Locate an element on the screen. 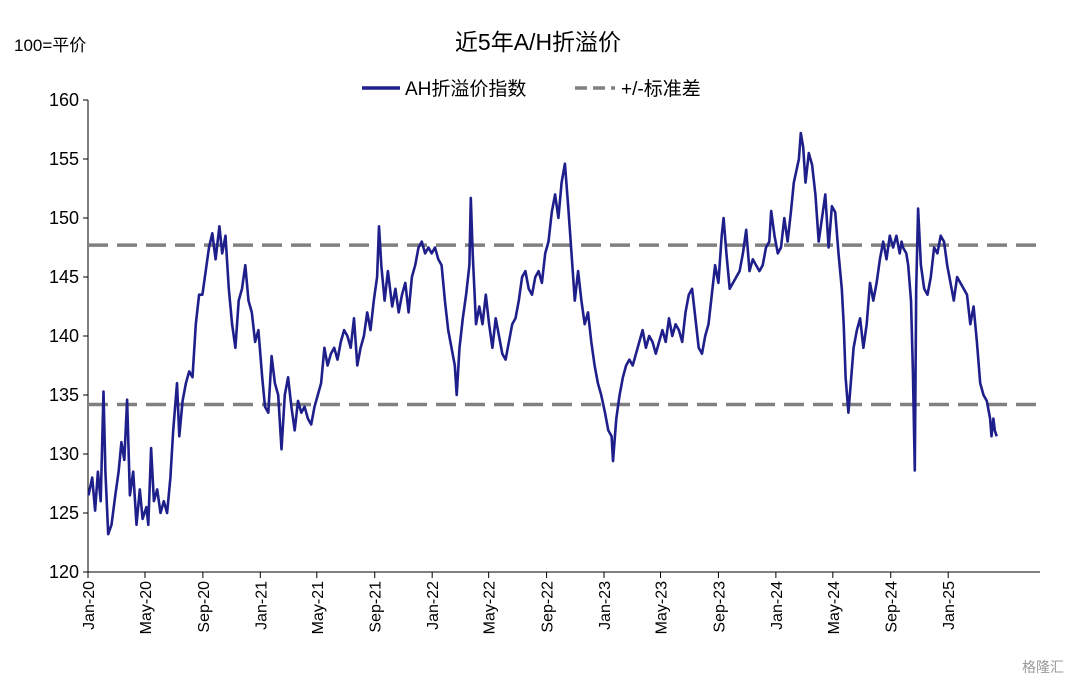  watermark-text: 格隆汇 is located at coordinates (1043, 667).